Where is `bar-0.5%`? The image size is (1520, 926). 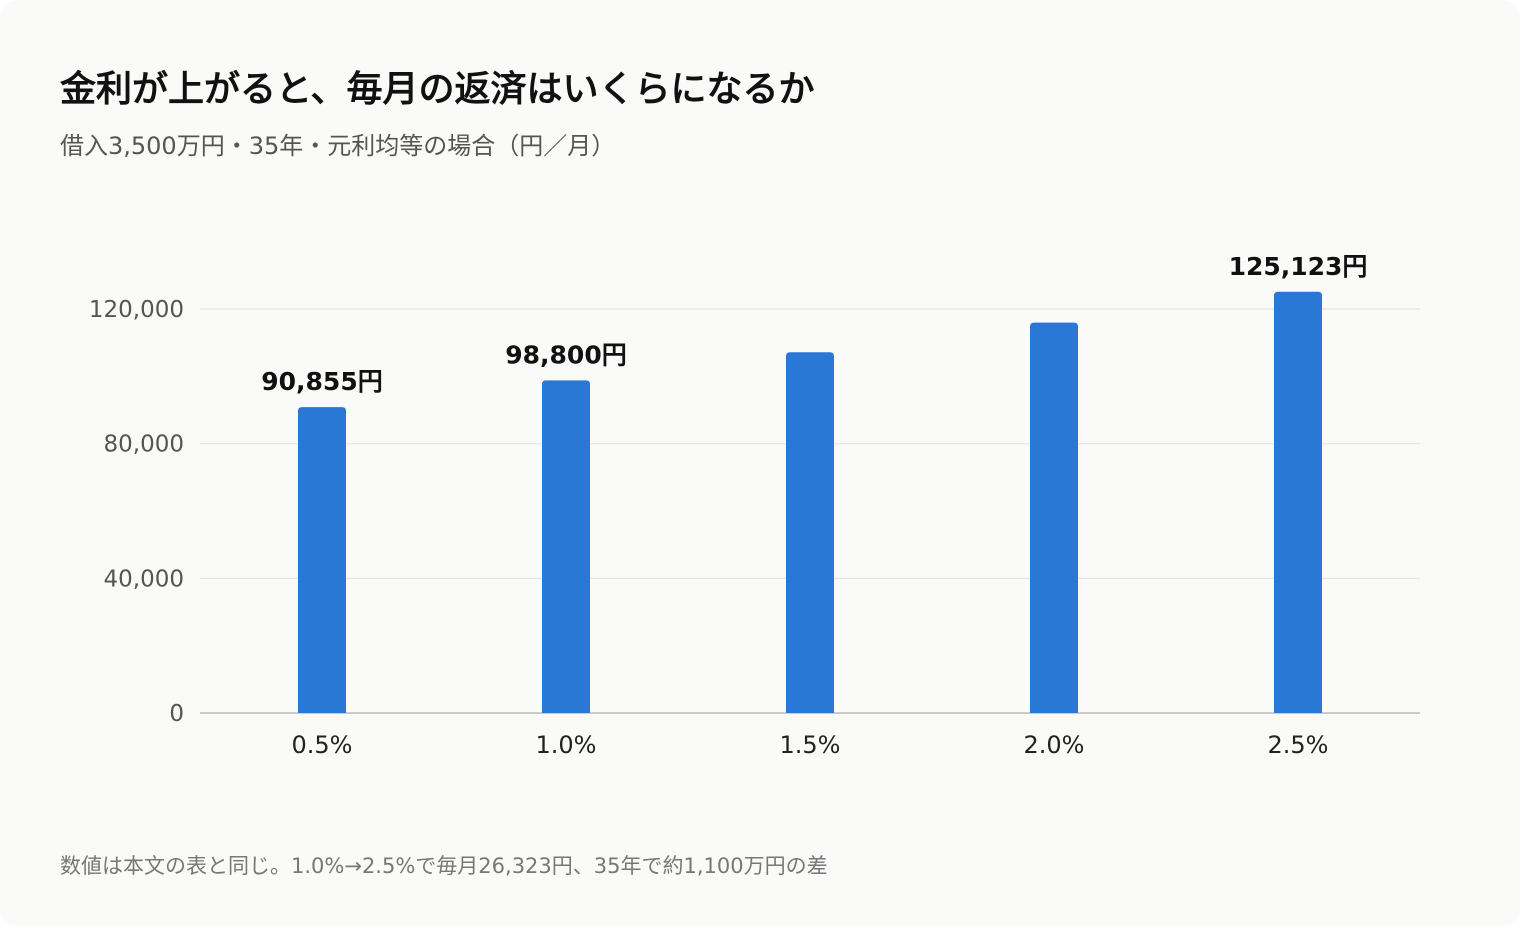
bar-0.5% is located at coordinates (322, 560).